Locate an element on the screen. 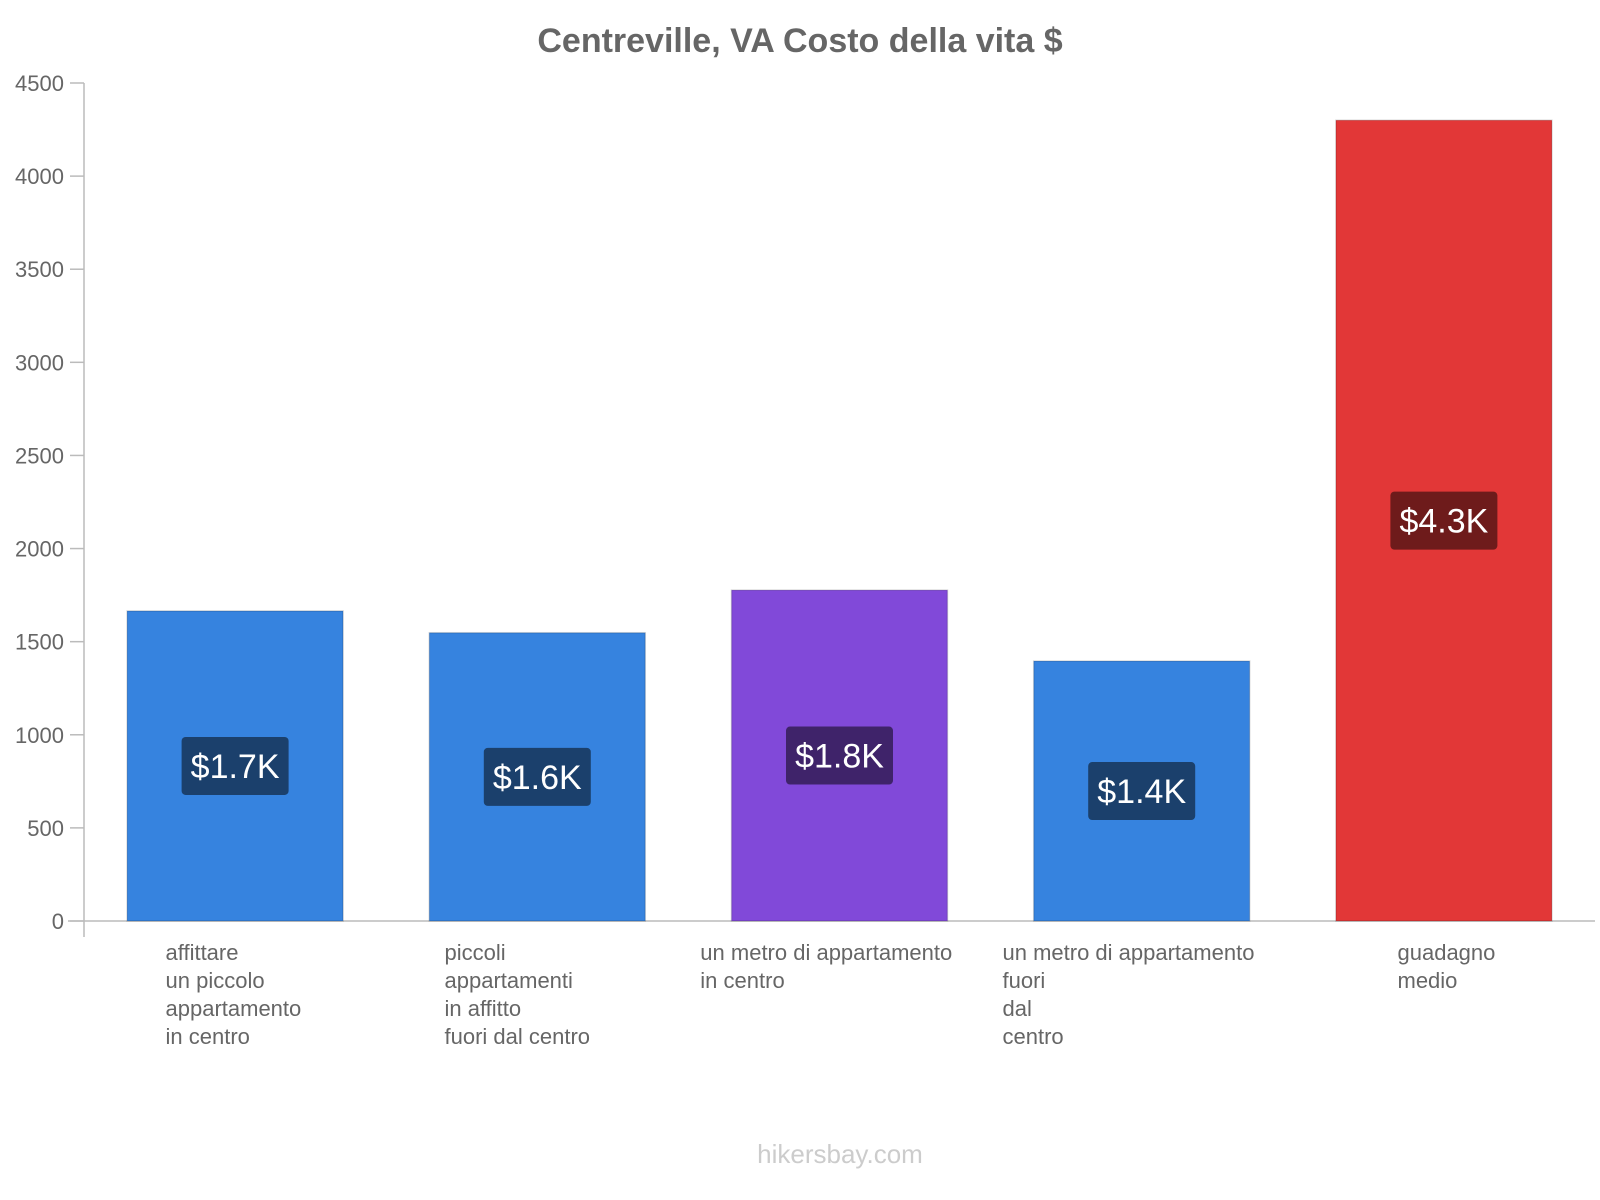 Image resolution: width=1600 pixels, height=1200 pixels. data-label: $1.4K is located at coordinates (1141, 792).